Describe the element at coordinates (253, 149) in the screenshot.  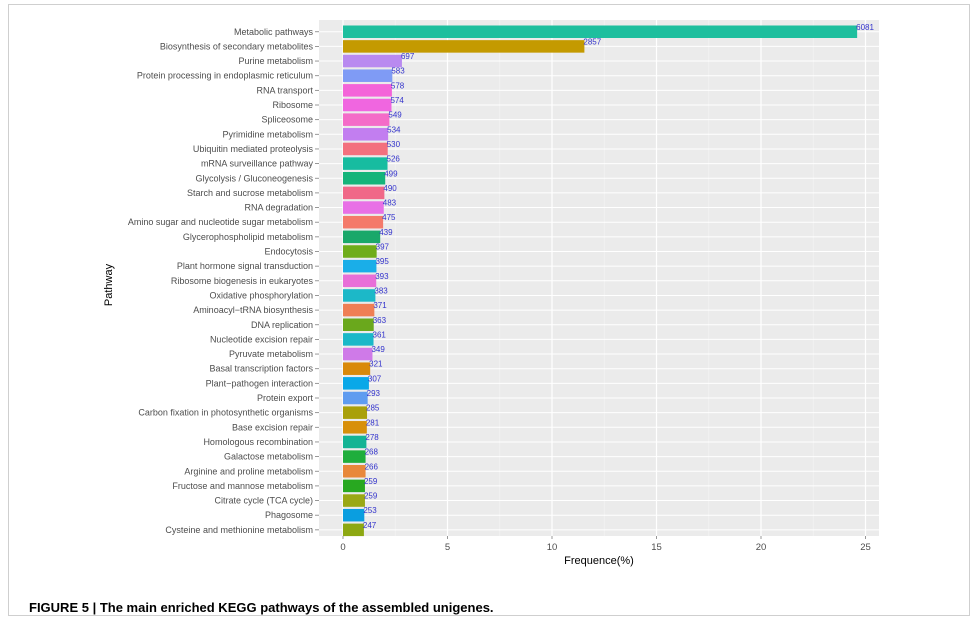
I see `category-label: Ubiquitin mediated proteolysis` at that location.